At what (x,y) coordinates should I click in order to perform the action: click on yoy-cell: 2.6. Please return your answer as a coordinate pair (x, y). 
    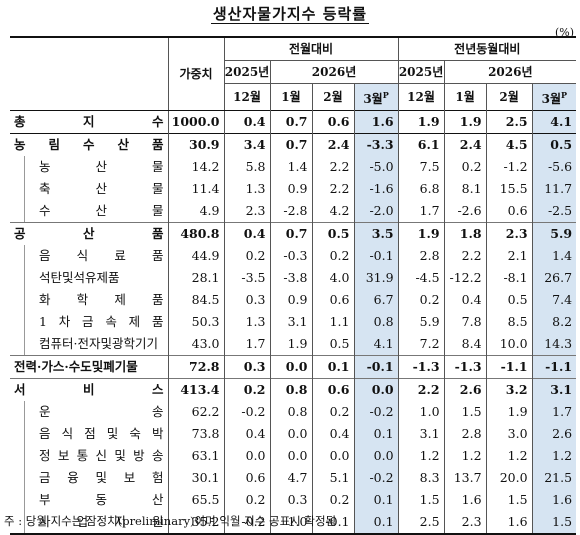
    Looking at the image, I should click on (465, 389).